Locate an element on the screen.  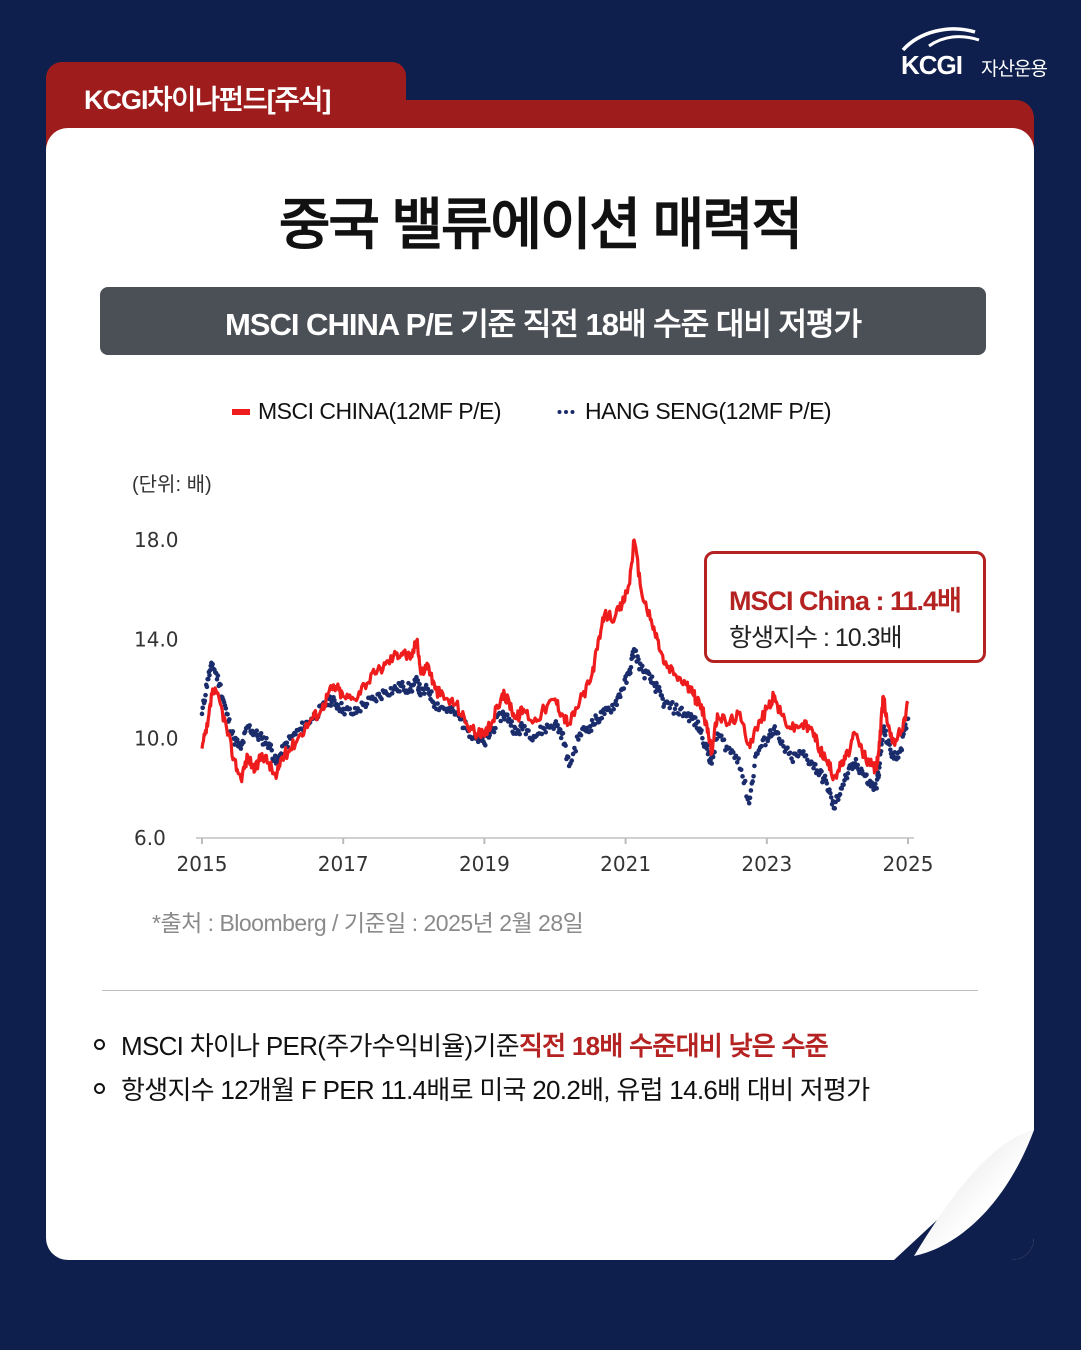
legend-dotted-line-icon is located at coordinates (566, 411).